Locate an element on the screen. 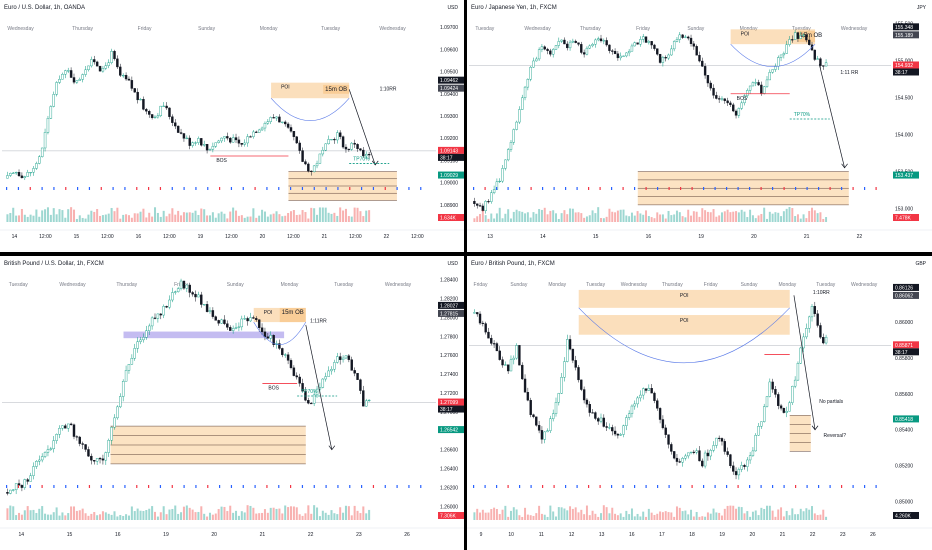  partials-label: No partials is located at coordinates (831, 402).